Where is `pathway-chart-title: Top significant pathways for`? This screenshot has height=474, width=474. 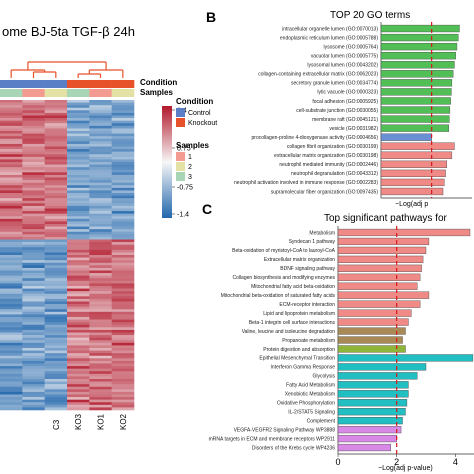
pathway-chart-title: Top significant pathways for is located at coordinates (386, 218).